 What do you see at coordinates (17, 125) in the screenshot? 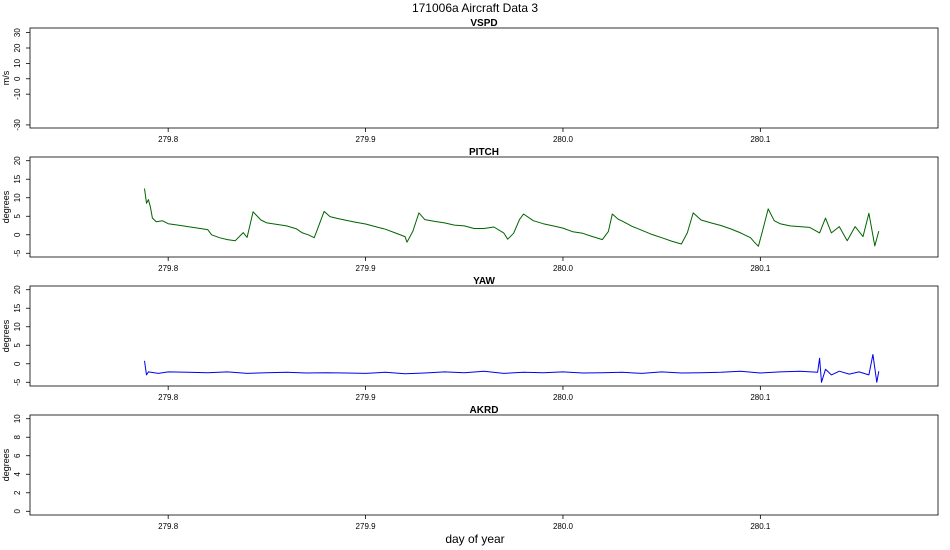
I see `y-tick-label: -30` at bounding box center [17, 125].